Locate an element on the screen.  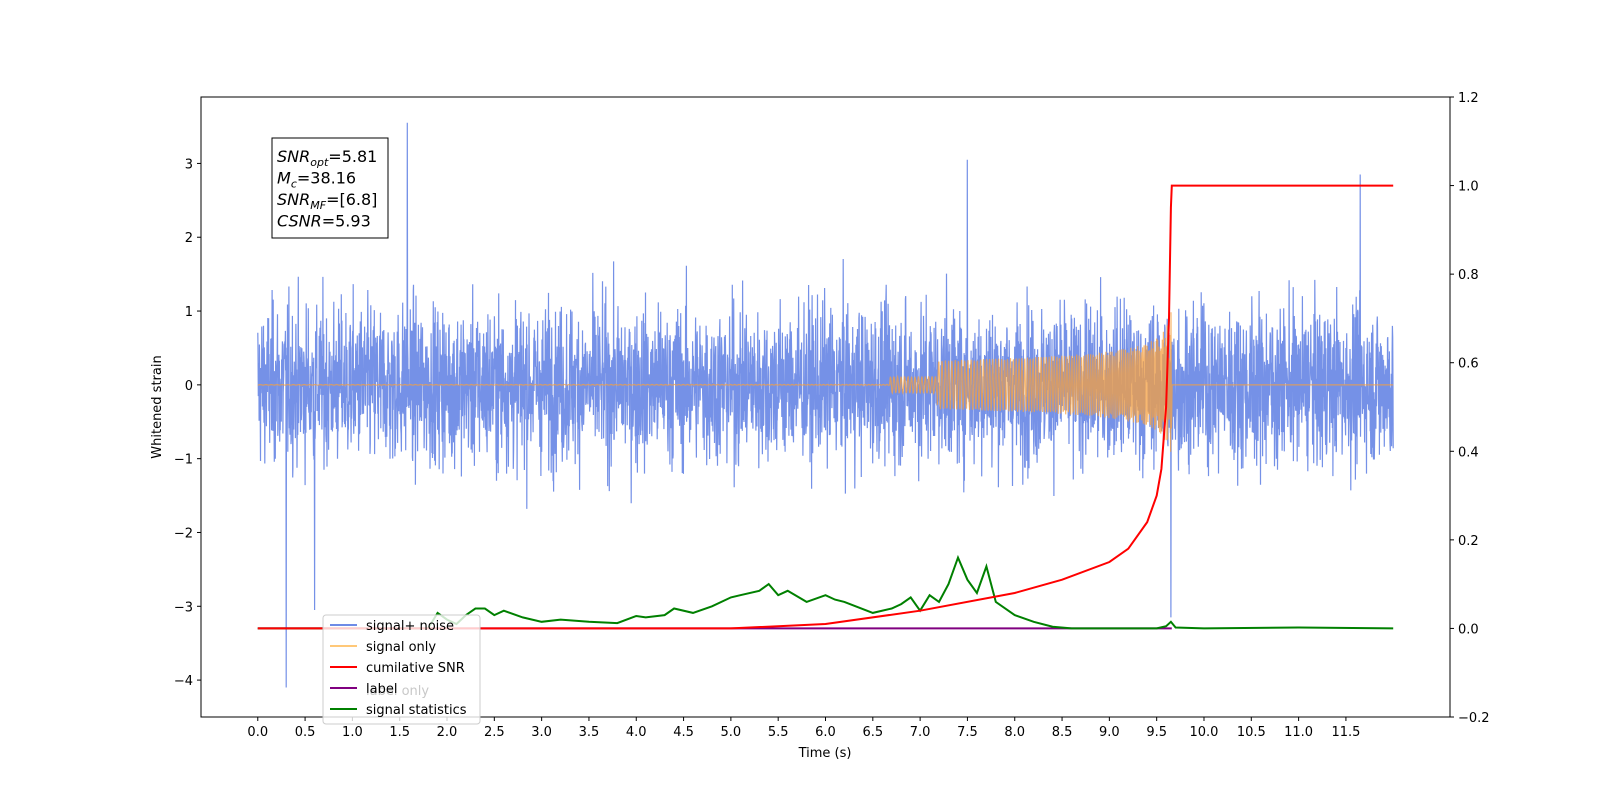
x-tick-label: 3.5 is located at coordinates (589, 732).